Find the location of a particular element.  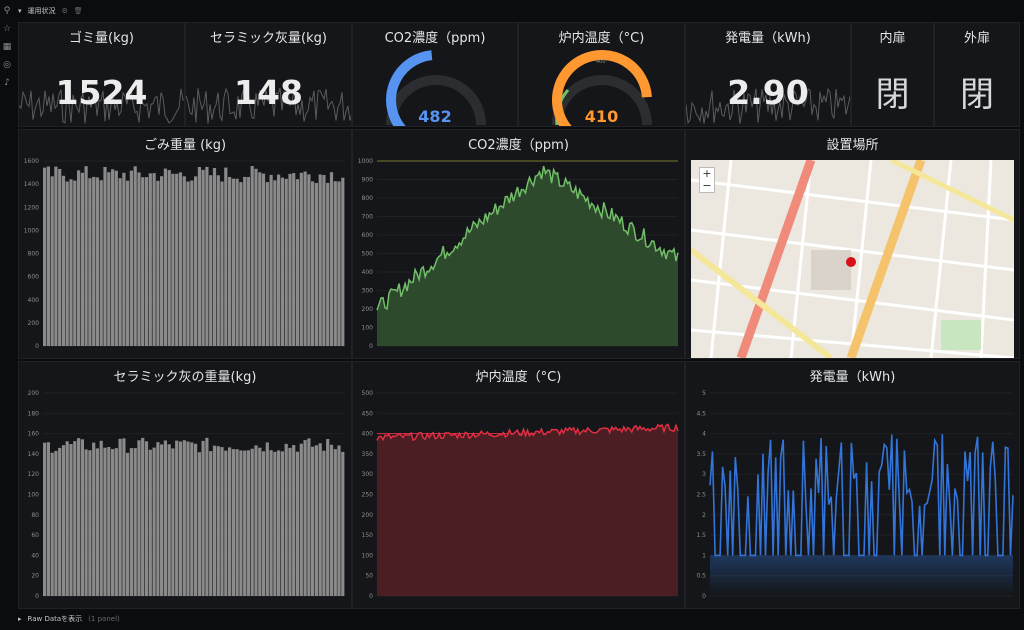

stat-panel-ceramic: セラミック灰量(kg) 148 is located at coordinates (268, 74).